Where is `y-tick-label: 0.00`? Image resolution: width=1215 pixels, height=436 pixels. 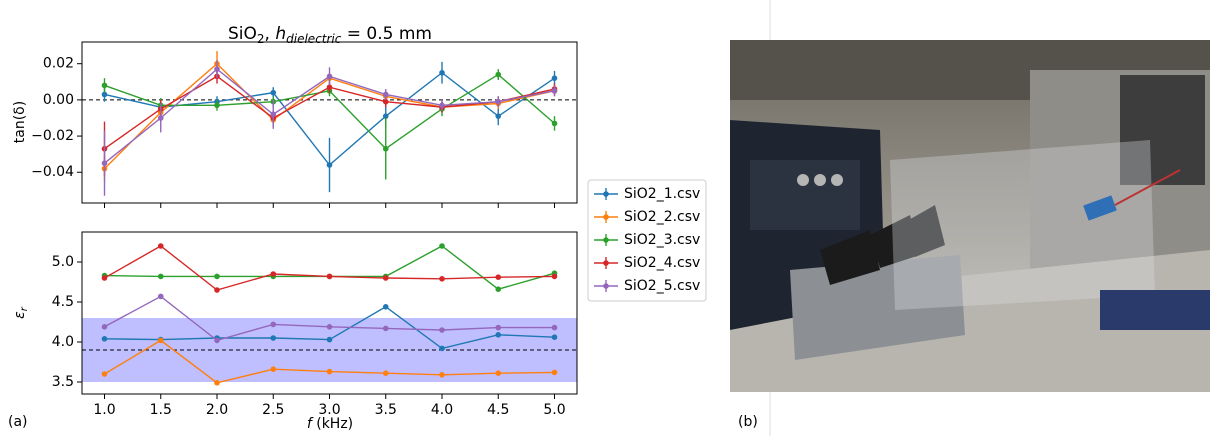
y-tick-label: 0.00 is located at coordinates (58, 100).